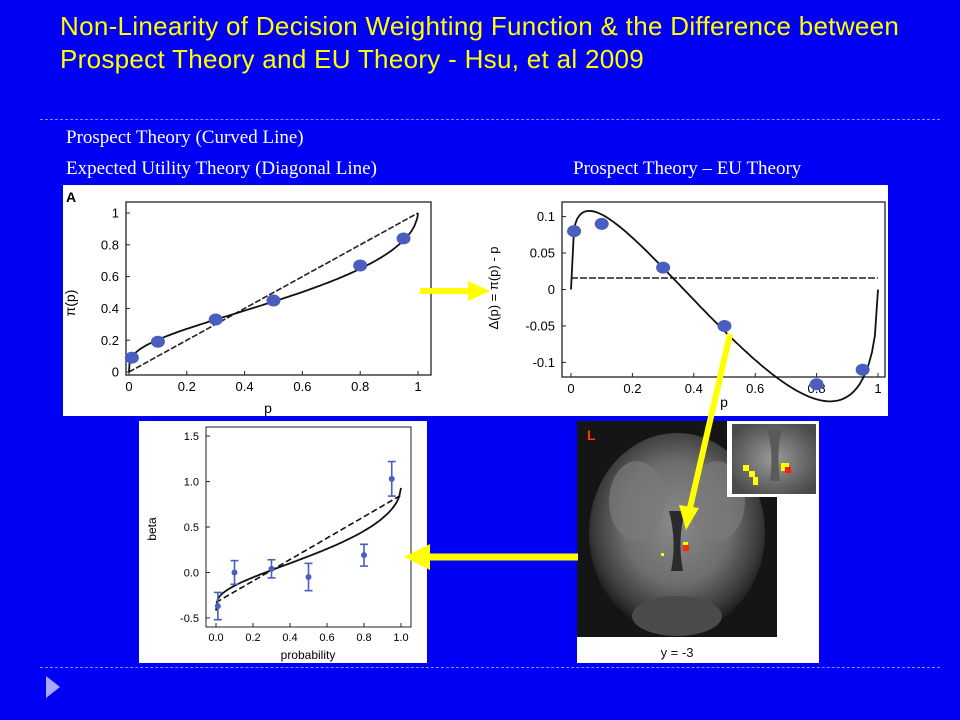 The width and height of the screenshot is (960, 720). I want to click on y-tick-label: 1, so click(115, 213).